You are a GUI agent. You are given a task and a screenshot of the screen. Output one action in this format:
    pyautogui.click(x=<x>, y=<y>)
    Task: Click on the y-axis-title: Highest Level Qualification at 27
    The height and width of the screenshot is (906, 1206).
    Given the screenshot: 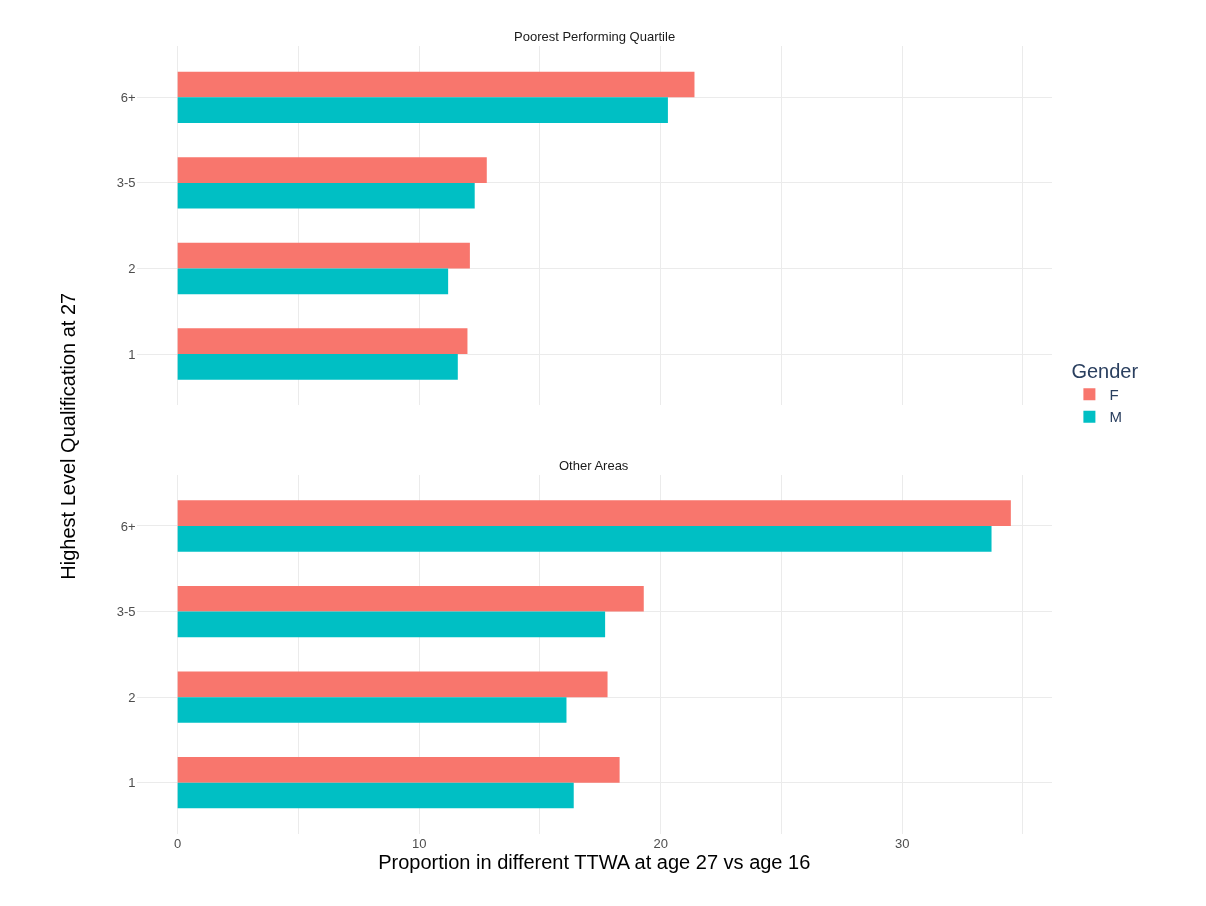 What is the action you would take?
    pyautogui.click(x=68, y=436)
    